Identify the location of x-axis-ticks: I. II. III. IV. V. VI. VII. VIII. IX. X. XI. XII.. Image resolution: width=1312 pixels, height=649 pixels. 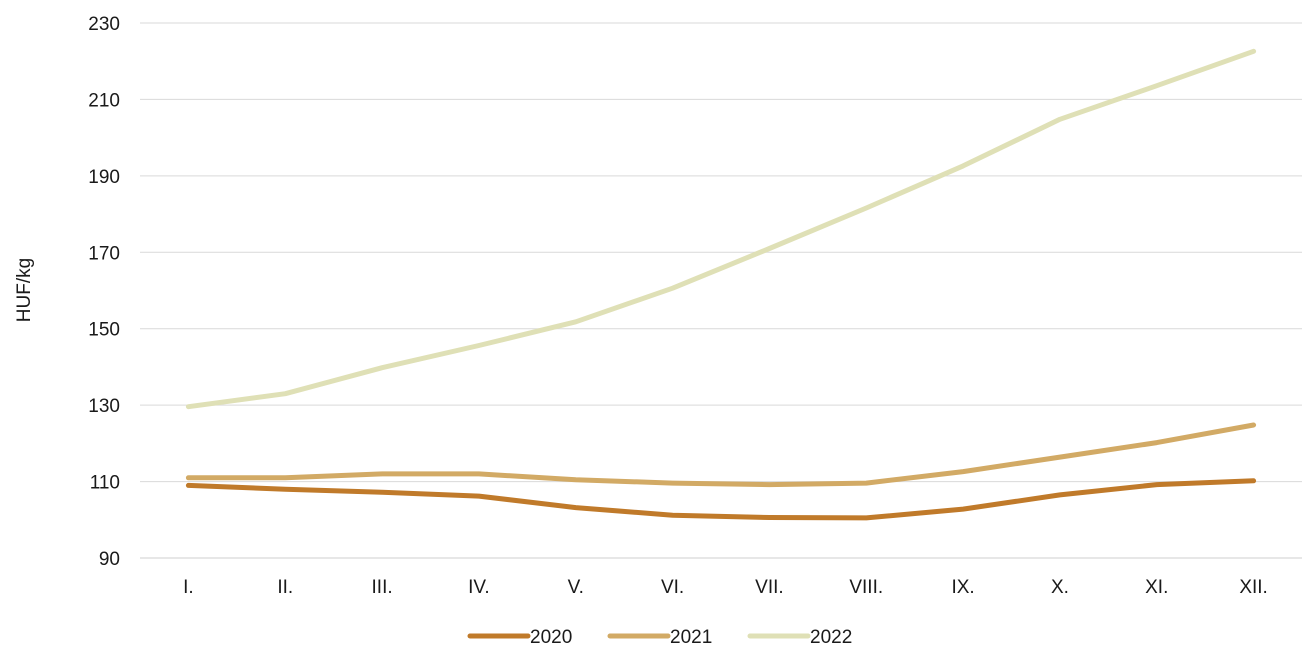
(725, 587).